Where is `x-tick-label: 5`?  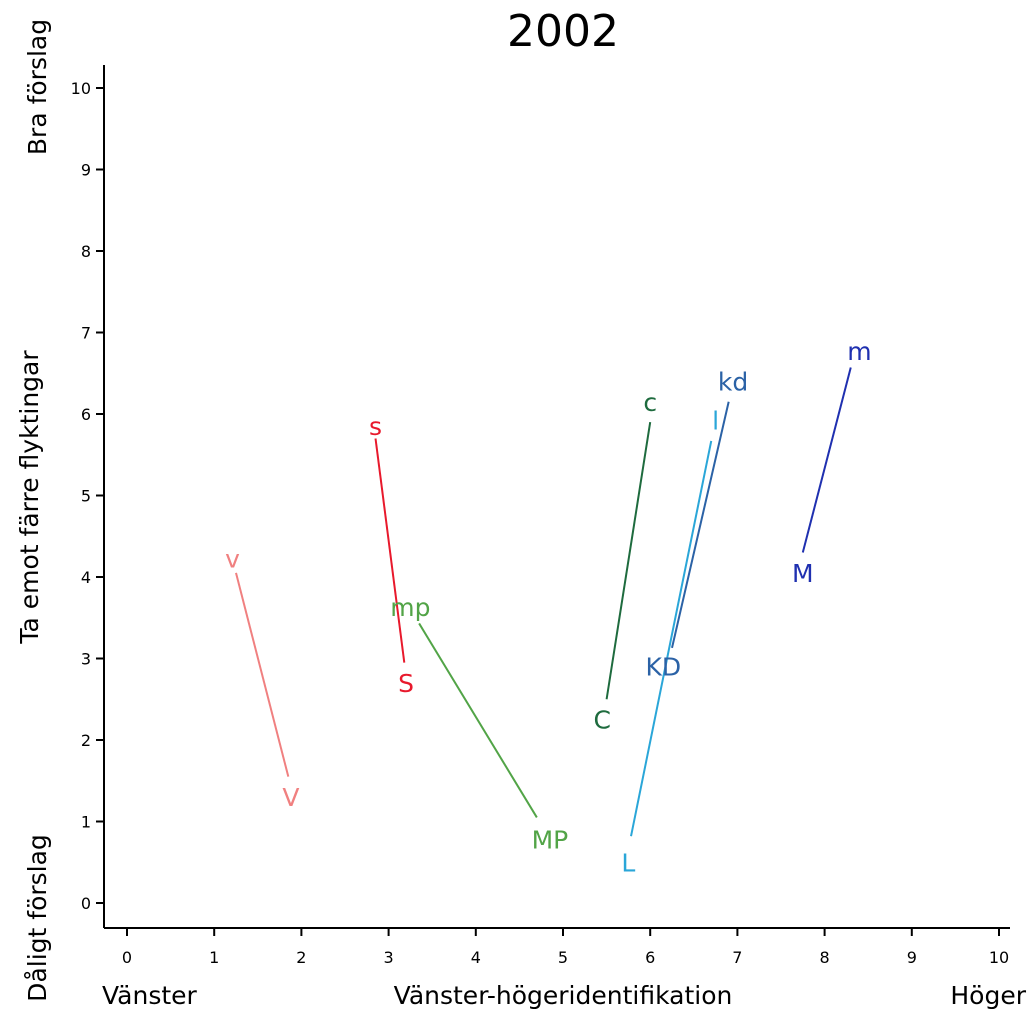 x-tick-label: 5 is located at coordinates (563, 957).